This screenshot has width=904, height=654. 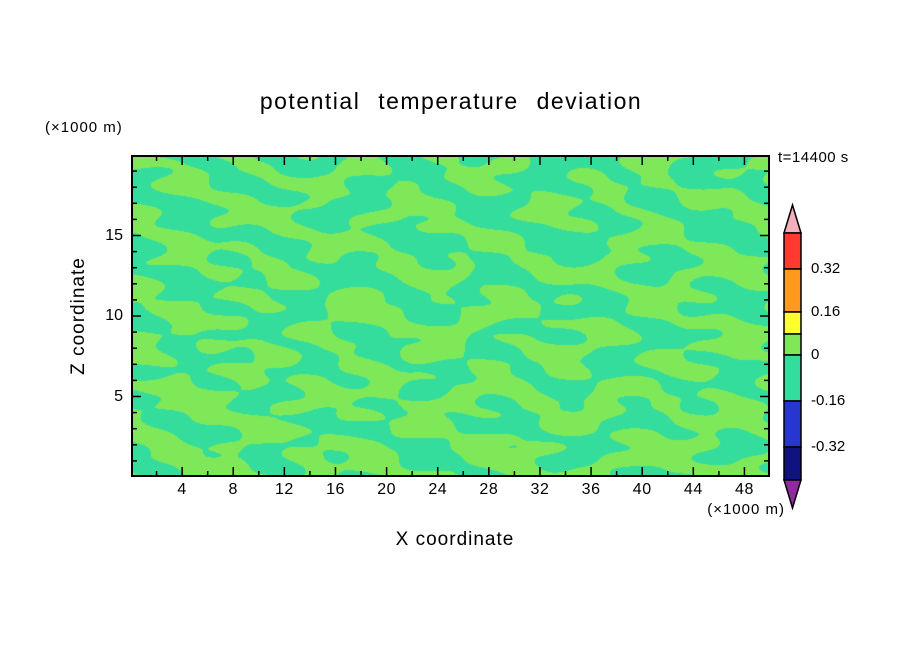 I want to click on colorbar-tick-label: 0.32, so click(x=825, y=268).